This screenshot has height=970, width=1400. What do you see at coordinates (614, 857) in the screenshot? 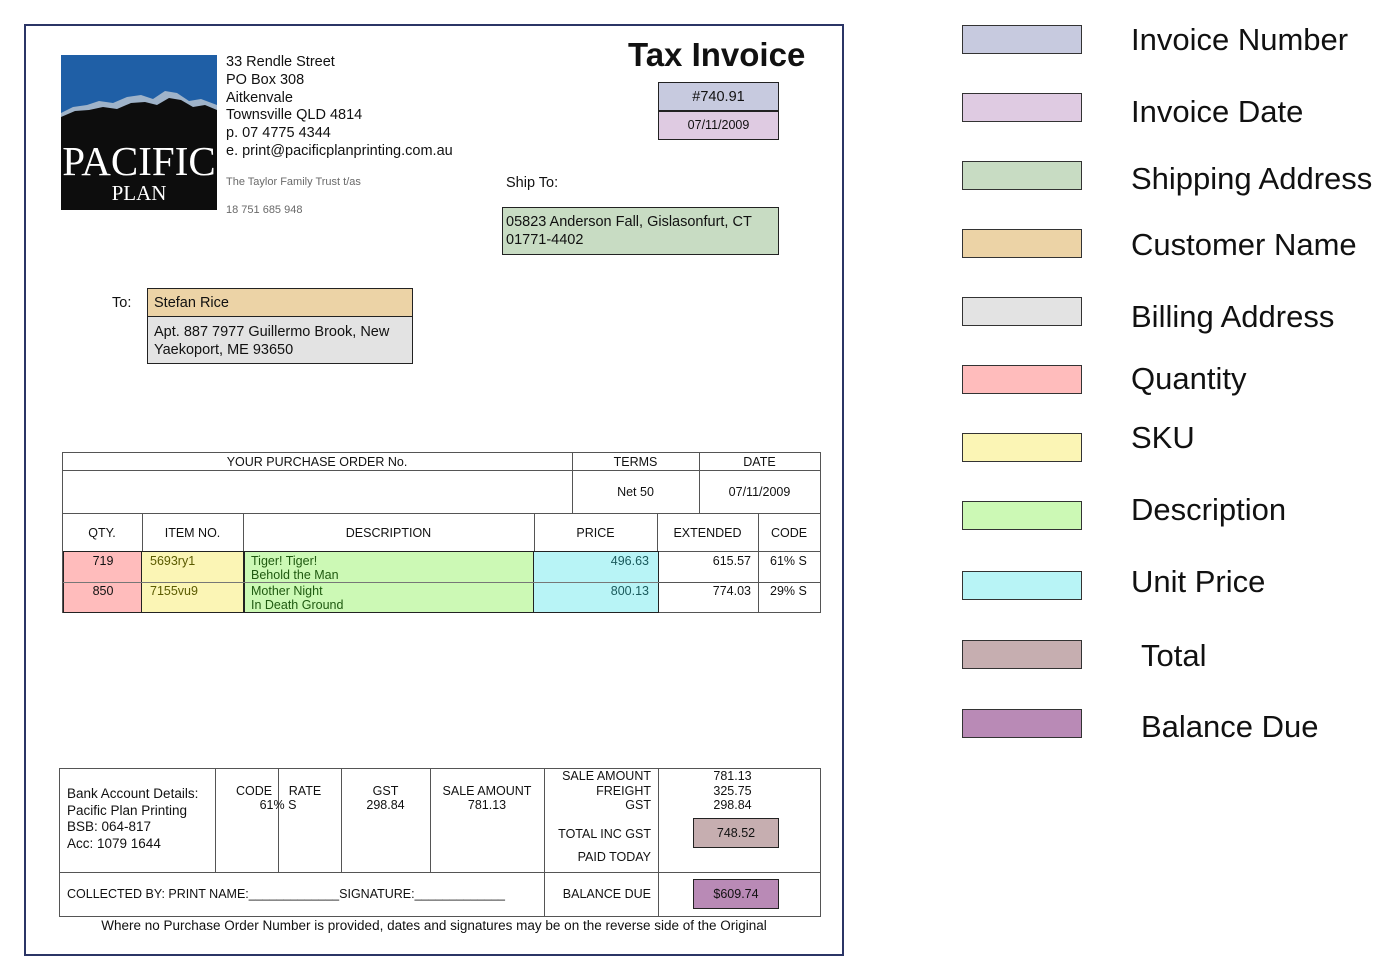
I see `paid-today-label: PAID TODAY` at bounding box center [614, 857].